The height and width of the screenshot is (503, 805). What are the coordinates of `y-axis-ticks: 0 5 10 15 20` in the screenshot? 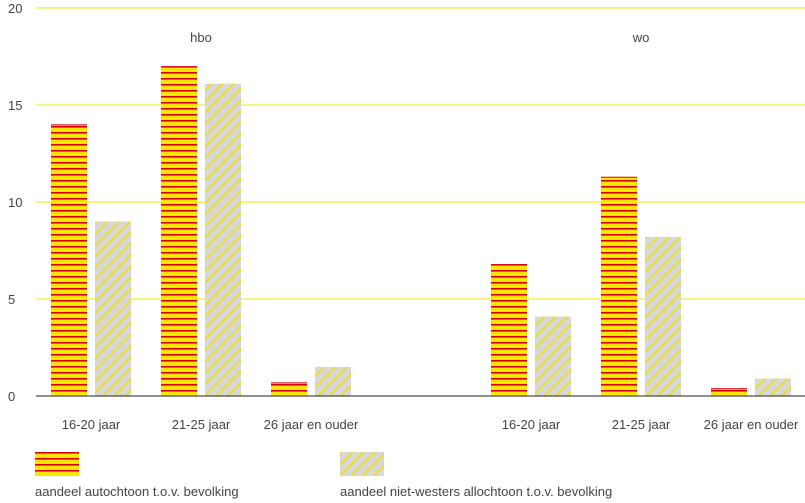 It's located at (15, 202).